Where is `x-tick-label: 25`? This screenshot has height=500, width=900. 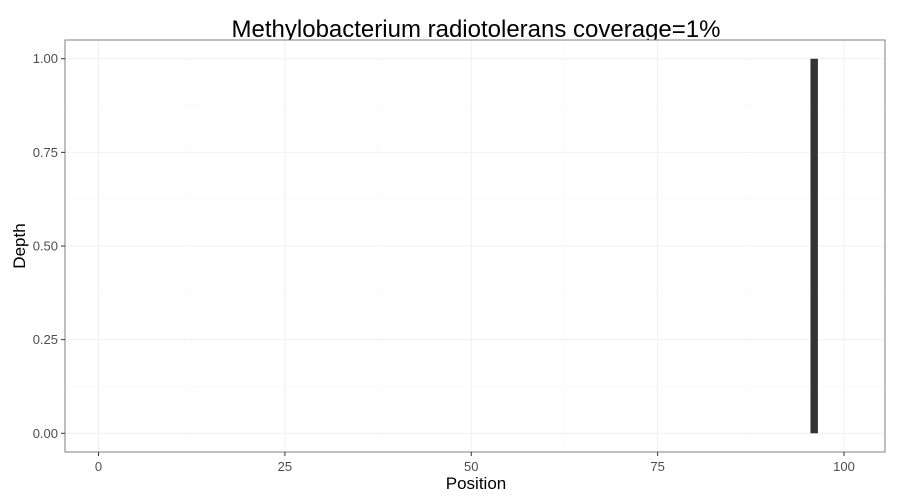
x-tick-label: 25 is located at coordinates (285, 466).